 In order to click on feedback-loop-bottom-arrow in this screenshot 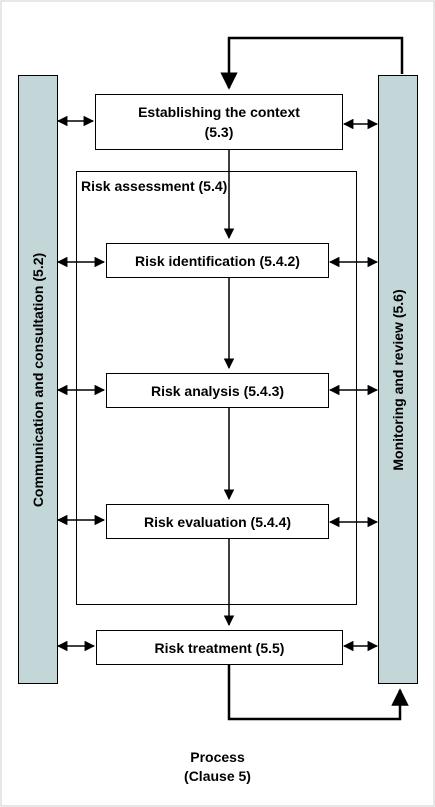, I will do `click(318, 693)`.